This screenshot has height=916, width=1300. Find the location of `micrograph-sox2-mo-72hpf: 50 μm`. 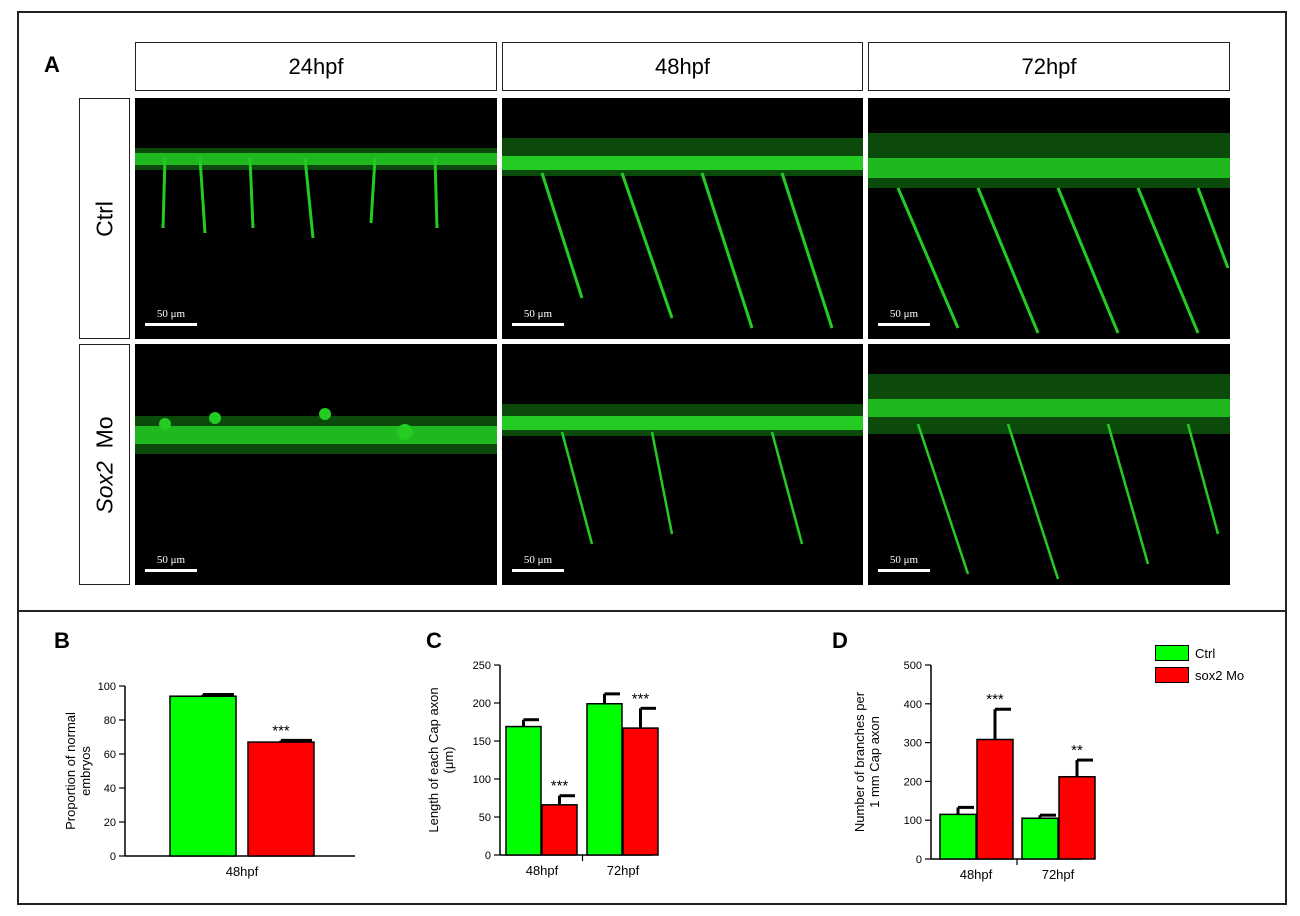

micrograph-sox2-mo-72hpf: 50 μm is located at coordinates (1049, 464).